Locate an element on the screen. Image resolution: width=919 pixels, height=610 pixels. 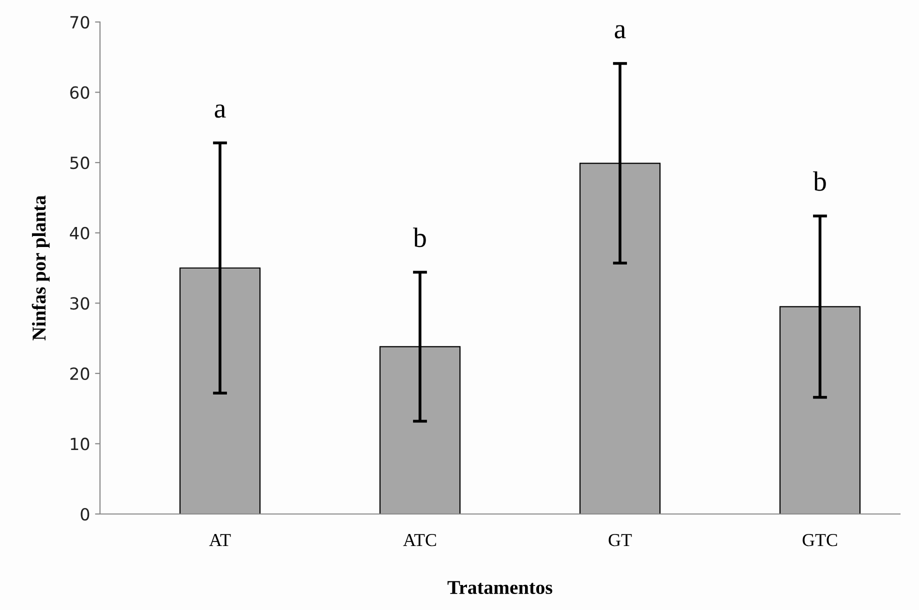
x-axis-title: Tratamentos is located at coordinates (500, 587).